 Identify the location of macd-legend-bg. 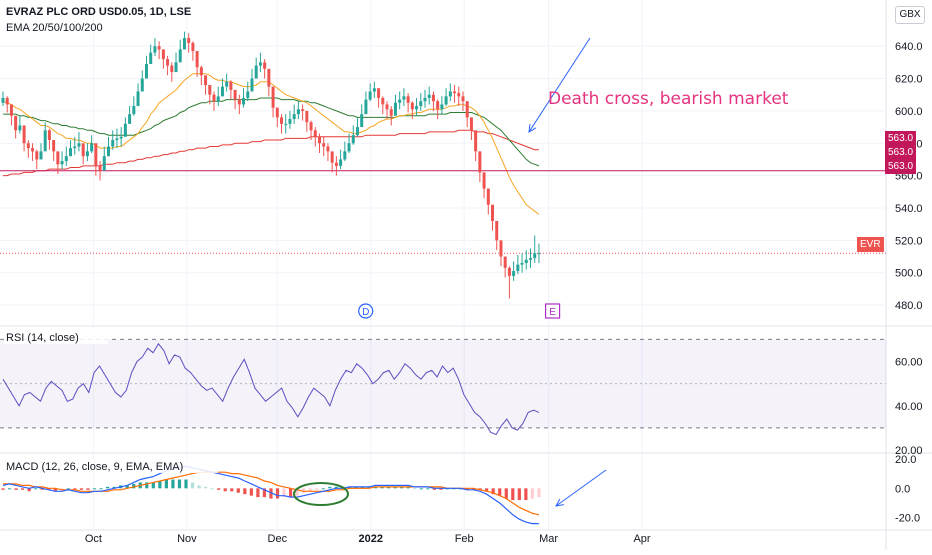
(111, 466).